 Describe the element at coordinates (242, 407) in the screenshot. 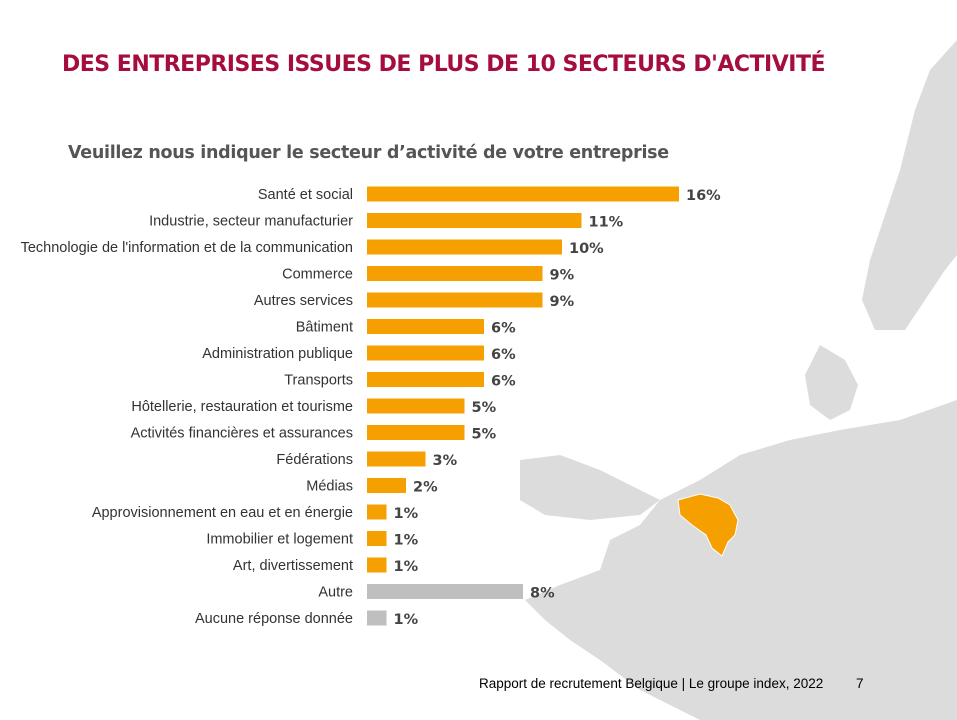

I see `category-label: Hôtellerie, restauration et tourisme` at that location.